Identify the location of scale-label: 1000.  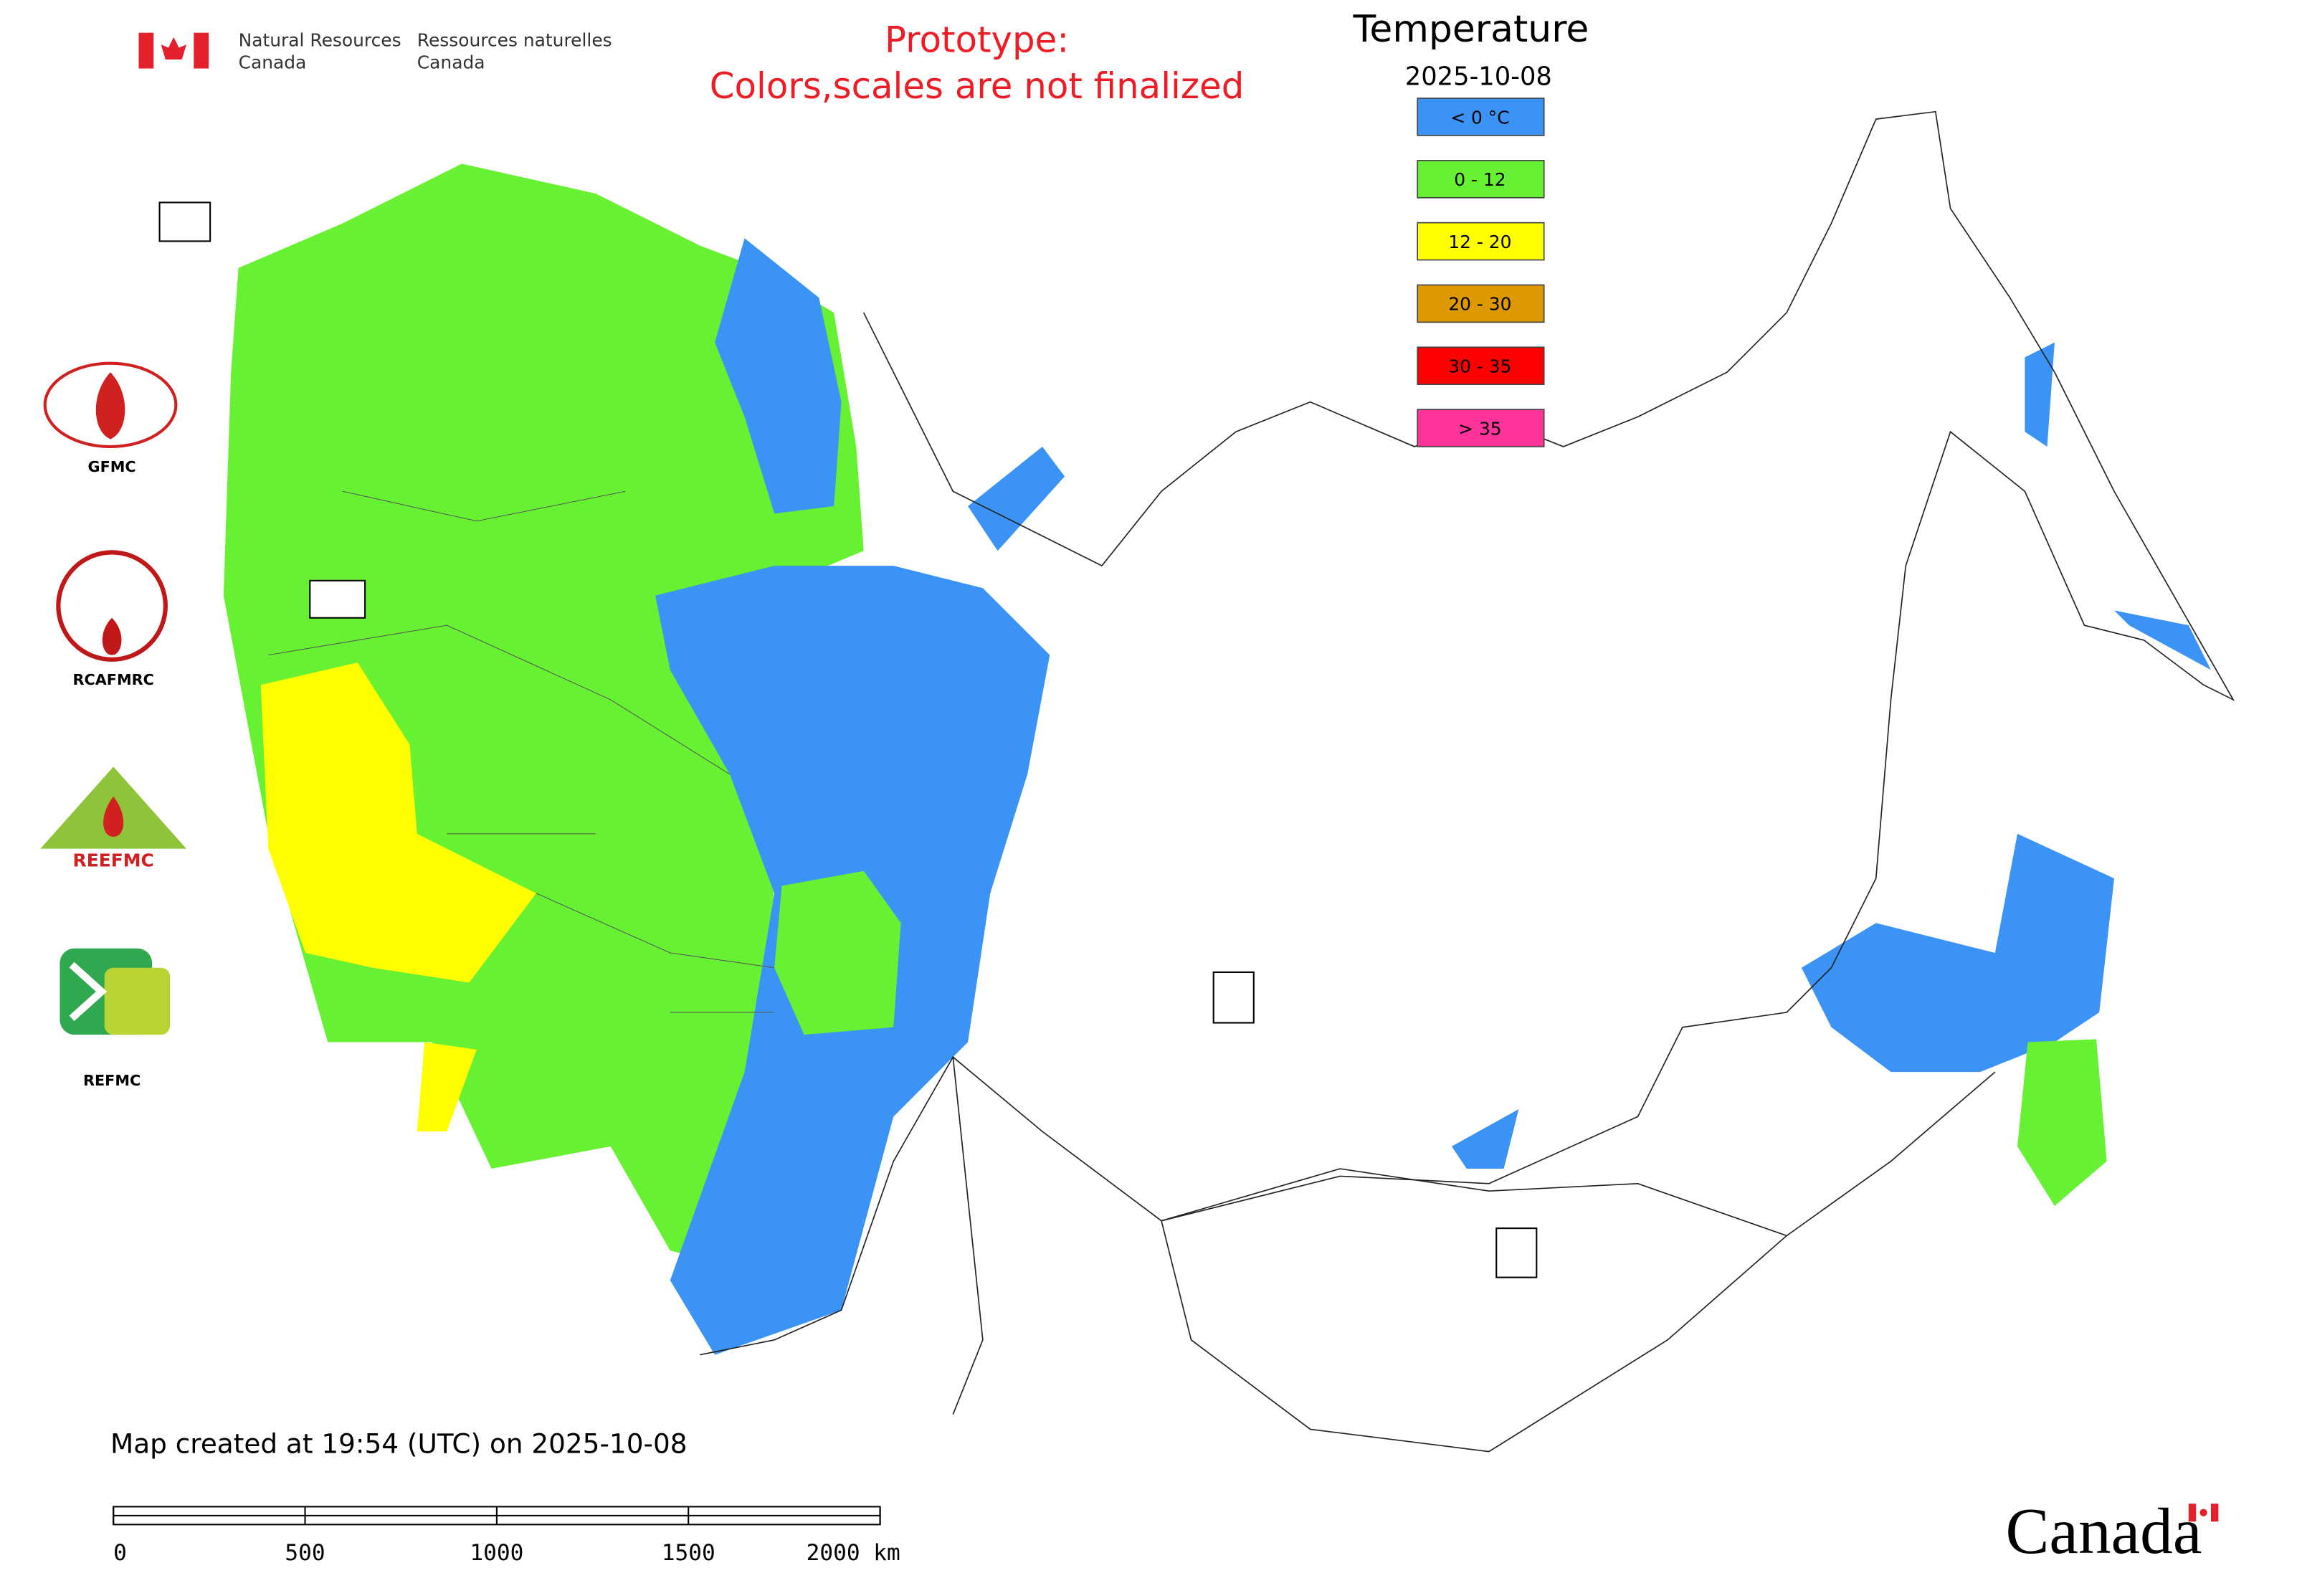
(497, 1553).